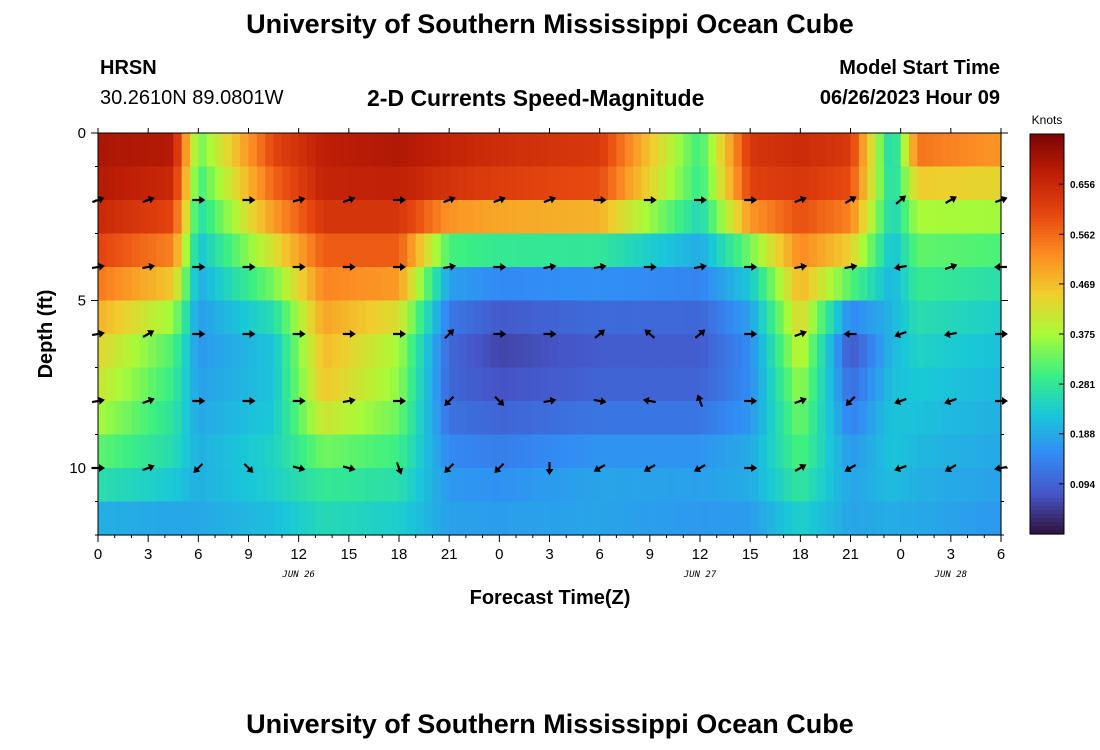 The width and height of the screenshot is (1100, 750). I want to click on x-tick-label: 18, so click(800, 554).